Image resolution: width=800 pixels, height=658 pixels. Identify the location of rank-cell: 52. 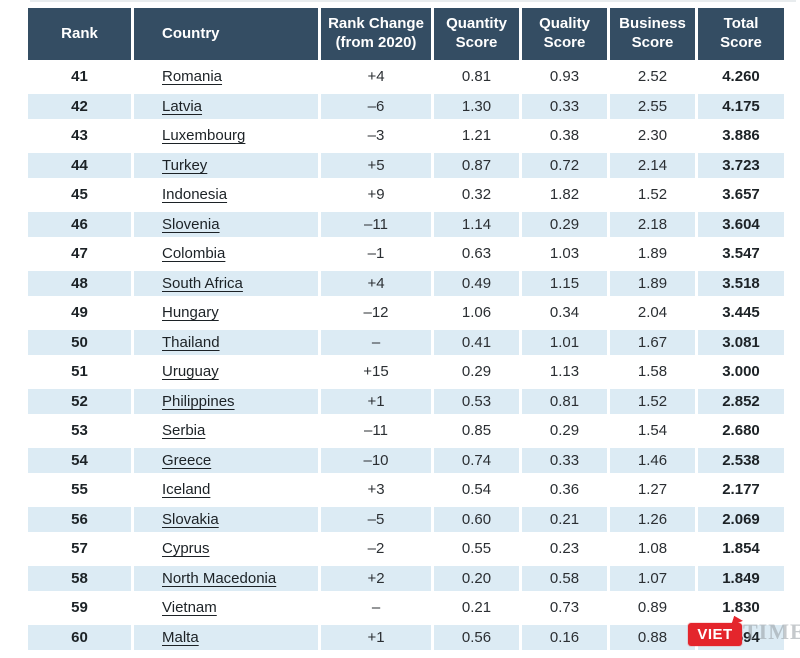
(79, 401).